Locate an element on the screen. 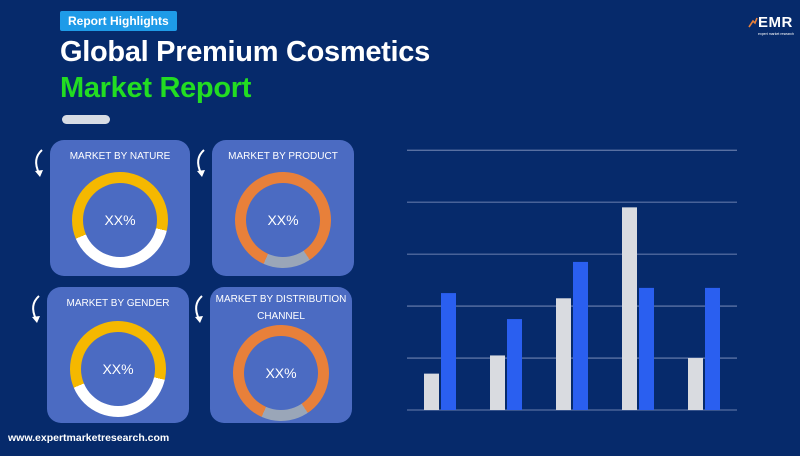 Image resolution: width=800 pixels, height=456 pixels. card-market-by-nature: MARKET BY NATURE XX% is located at coordinates (120, 211).